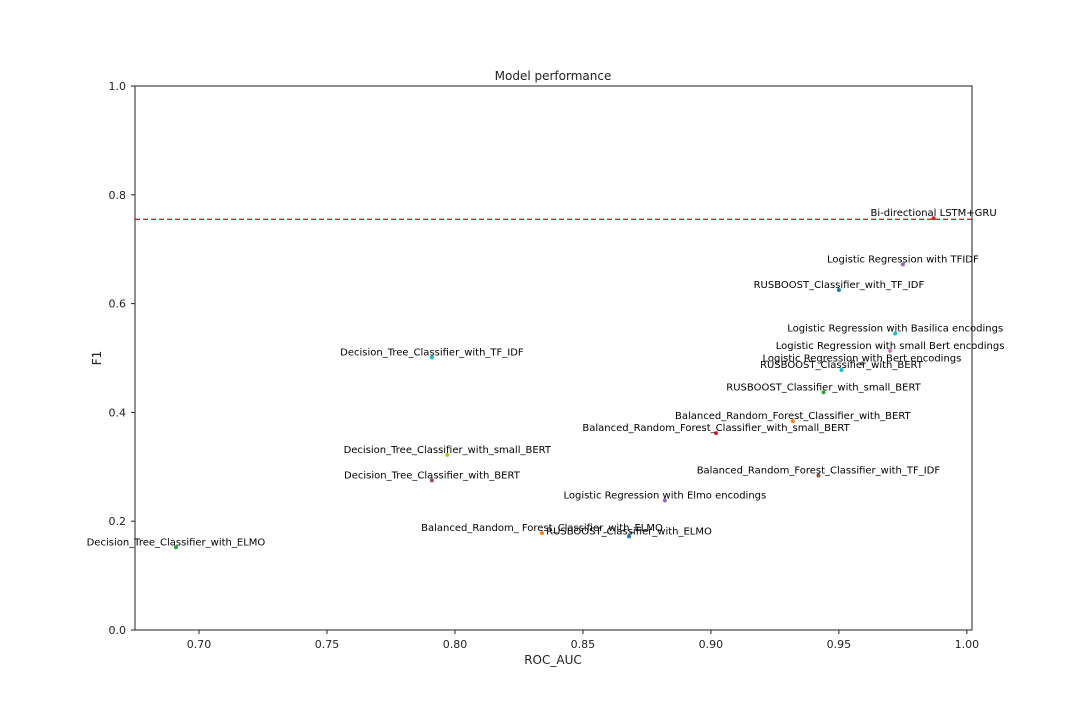  I want to click on point-label: Decision_Tree_Classifier_with_TF_IDF, so click(432, 352).